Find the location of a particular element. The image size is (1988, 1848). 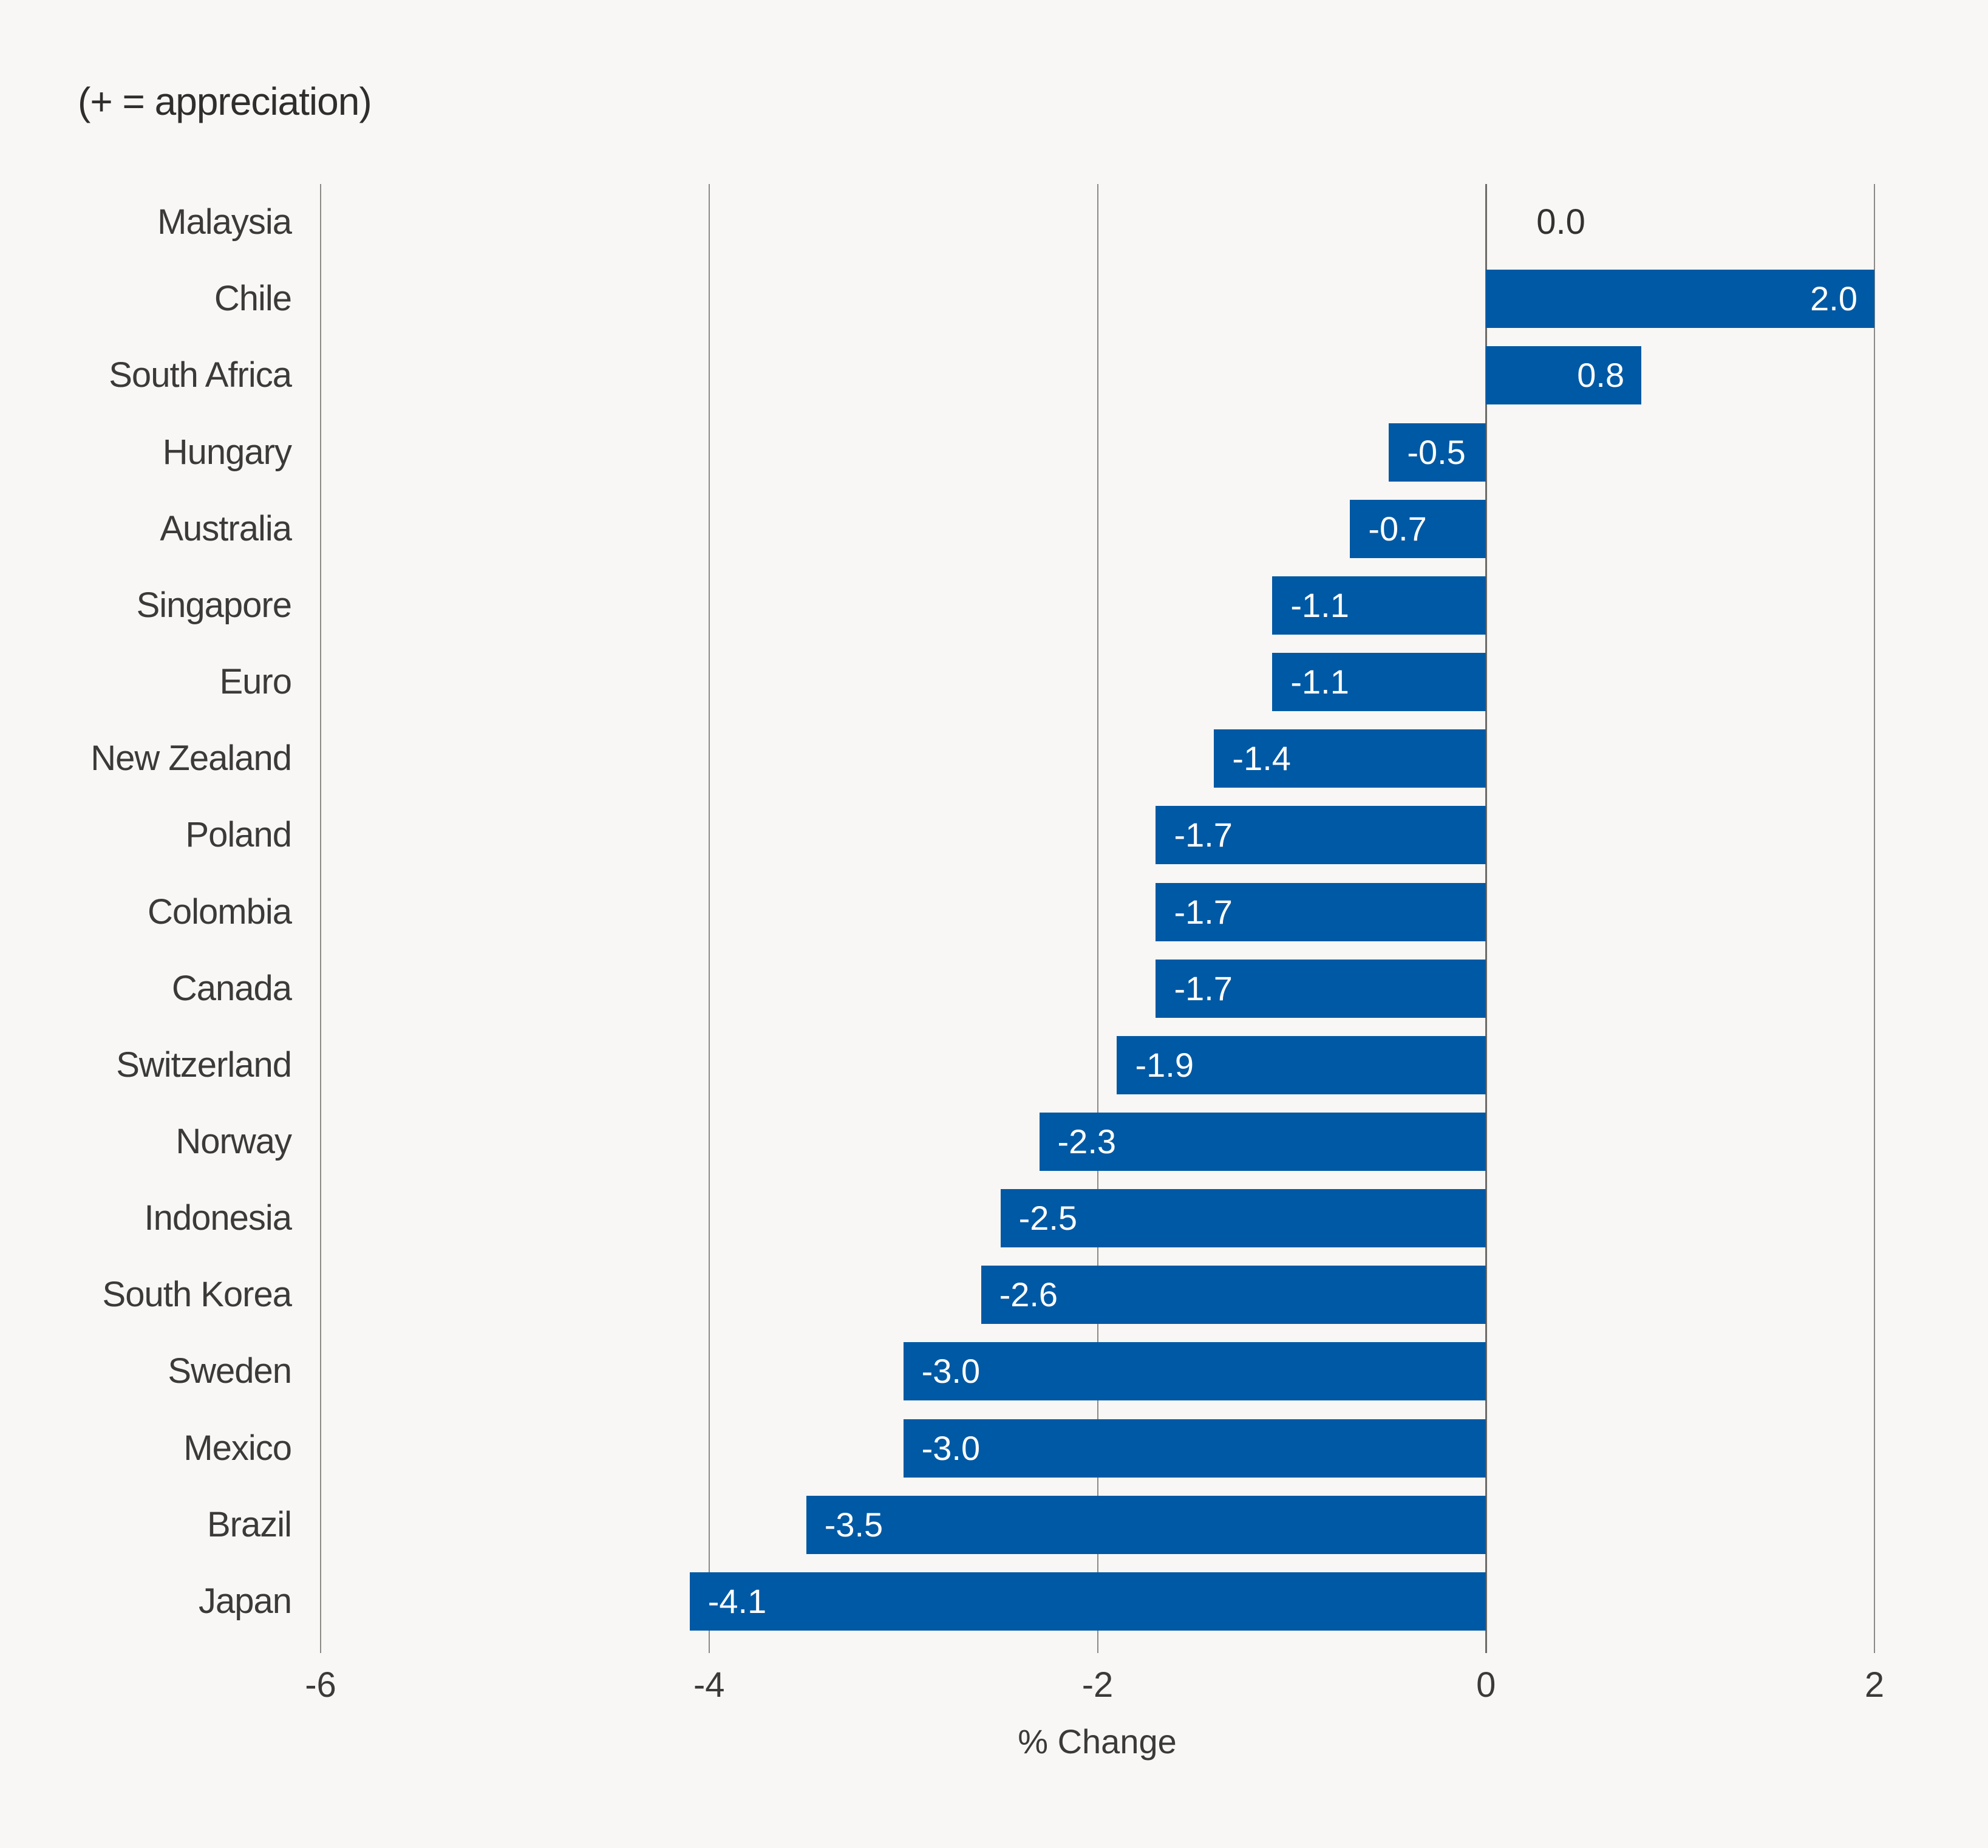

bar: -1.4 is located at coordinates (1350, 758).